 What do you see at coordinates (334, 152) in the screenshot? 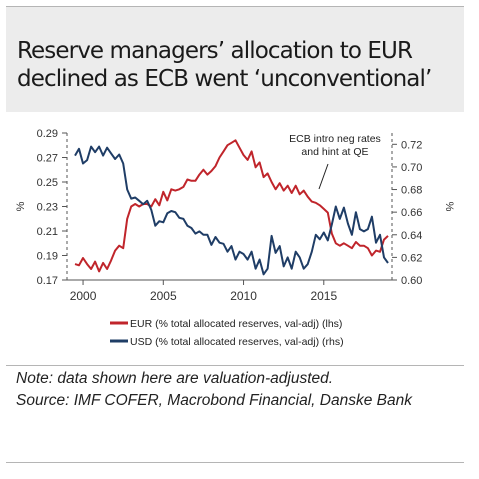
I see `annotation-line-2: and hint at QE` at bounding box center [334, 152].